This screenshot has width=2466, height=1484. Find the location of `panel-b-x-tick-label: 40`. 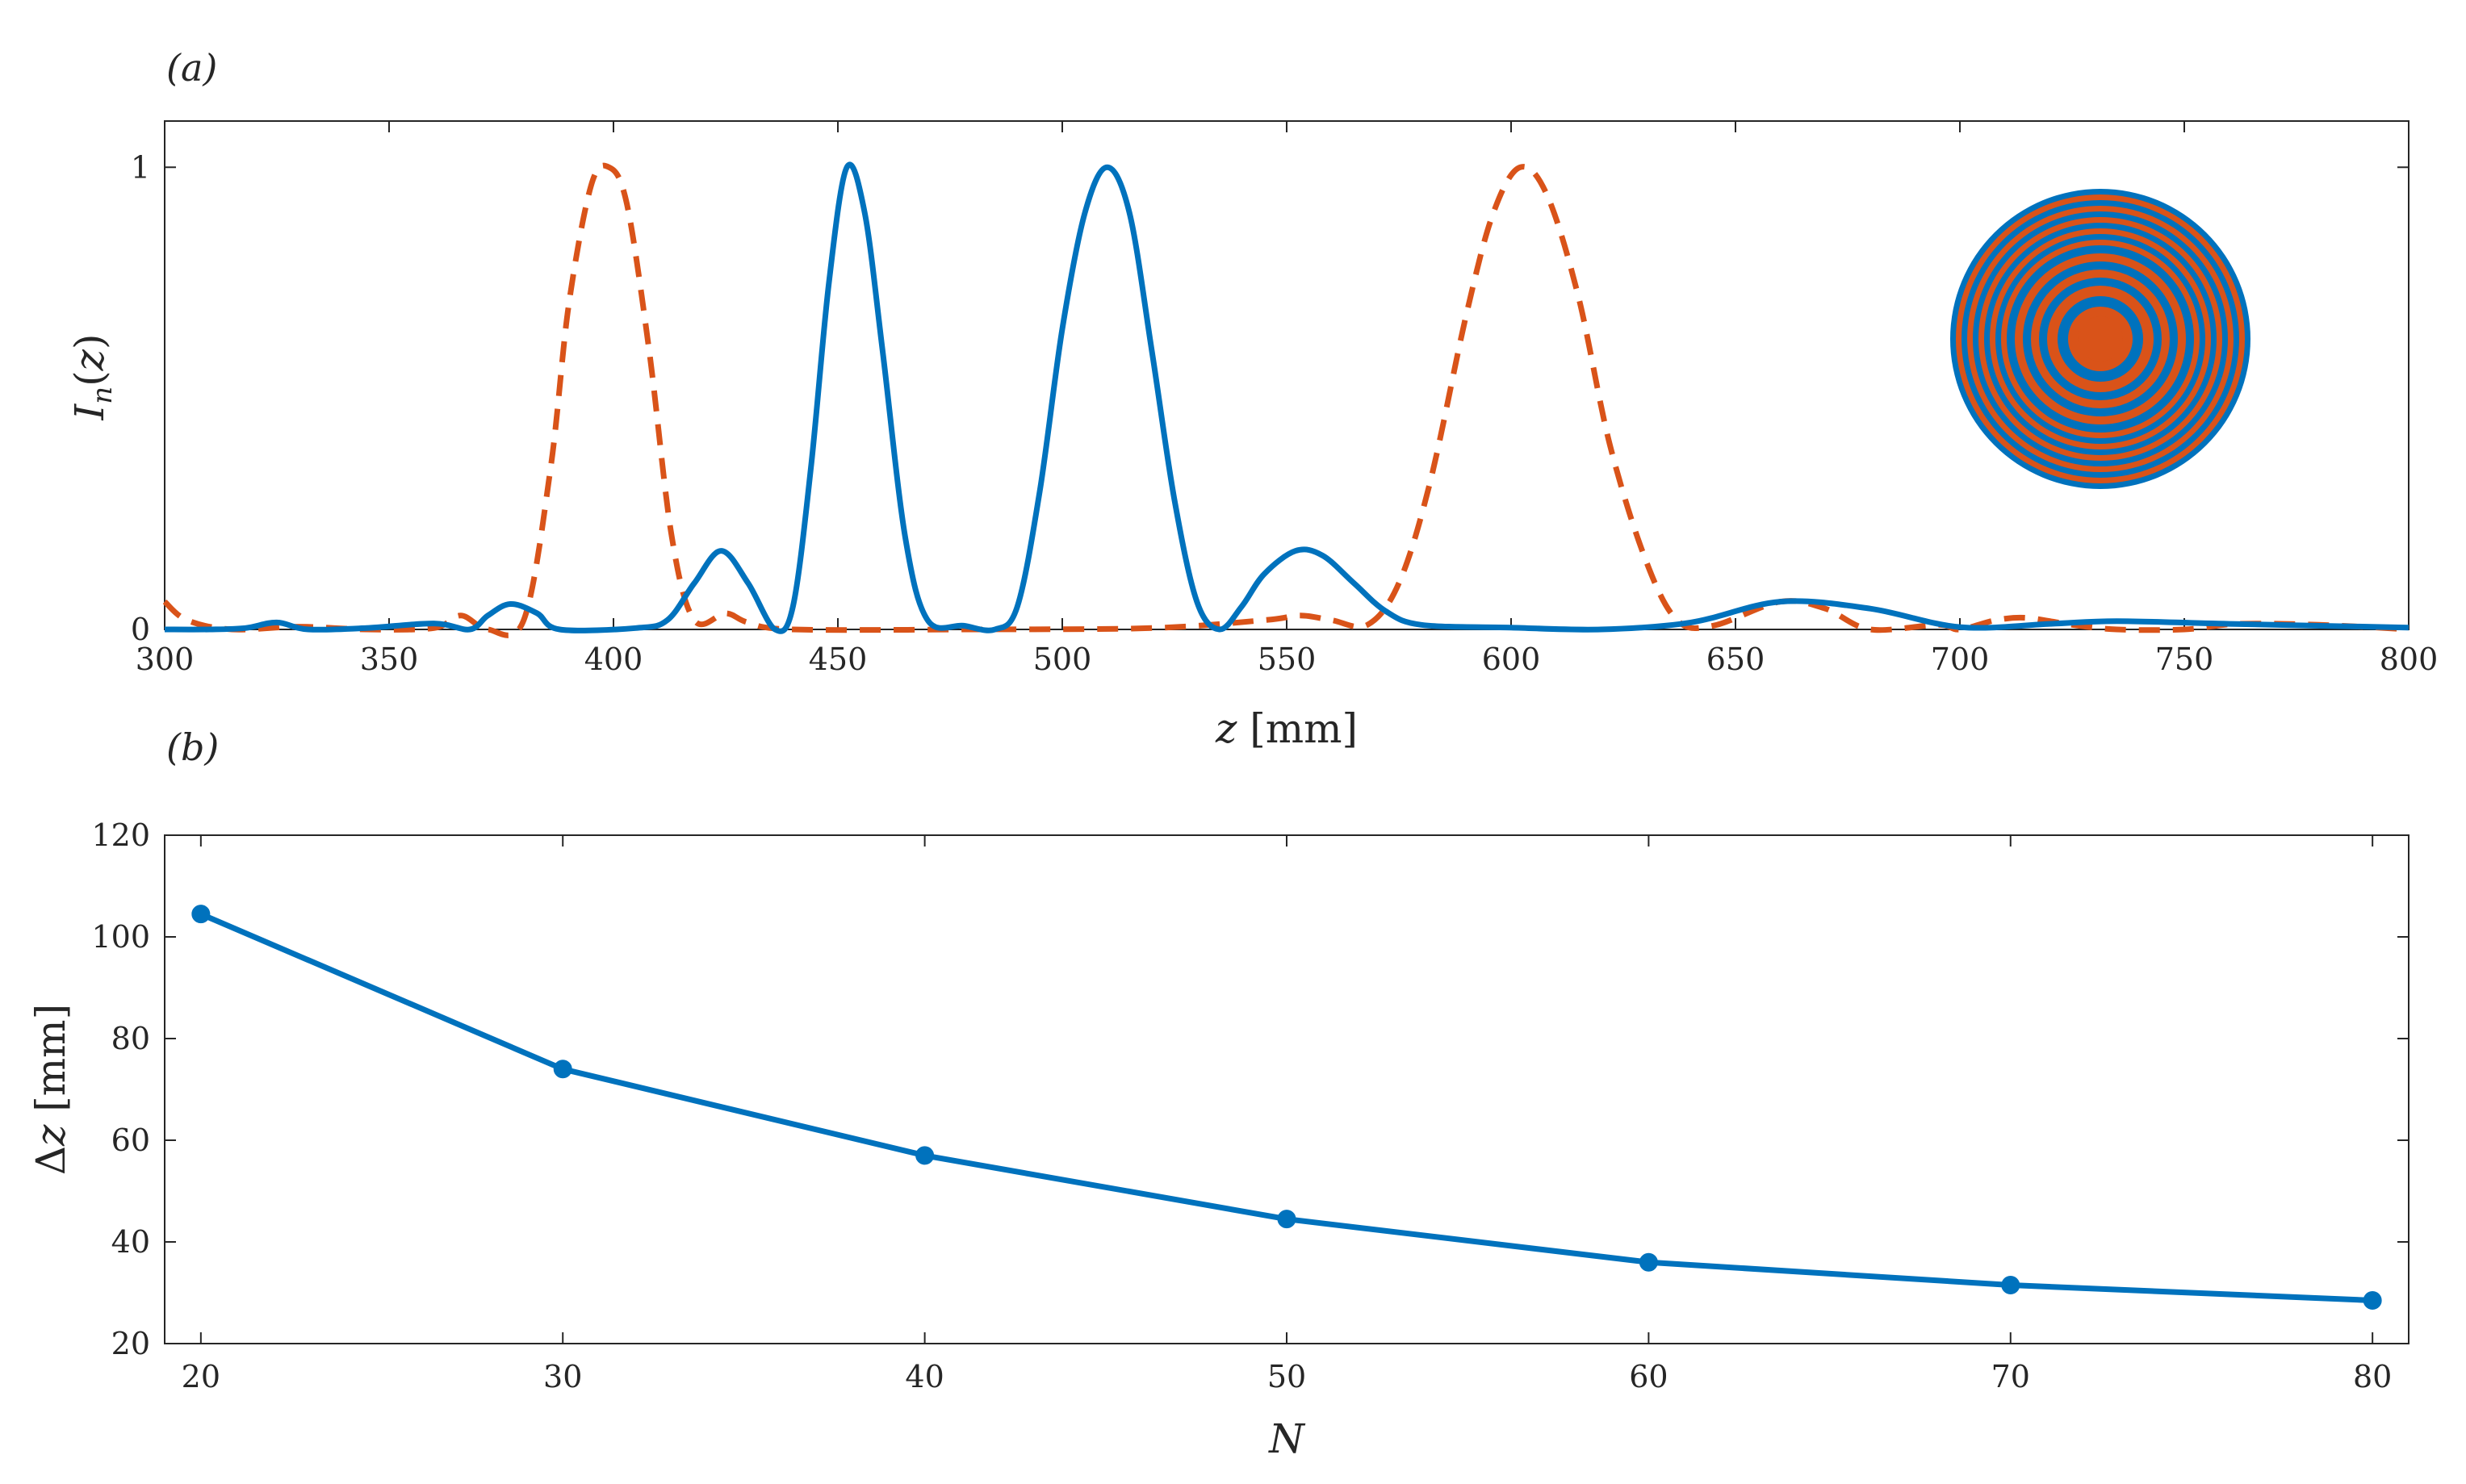

panel-b-x-tick-label: 40 is located at coordinates (924, 1376).